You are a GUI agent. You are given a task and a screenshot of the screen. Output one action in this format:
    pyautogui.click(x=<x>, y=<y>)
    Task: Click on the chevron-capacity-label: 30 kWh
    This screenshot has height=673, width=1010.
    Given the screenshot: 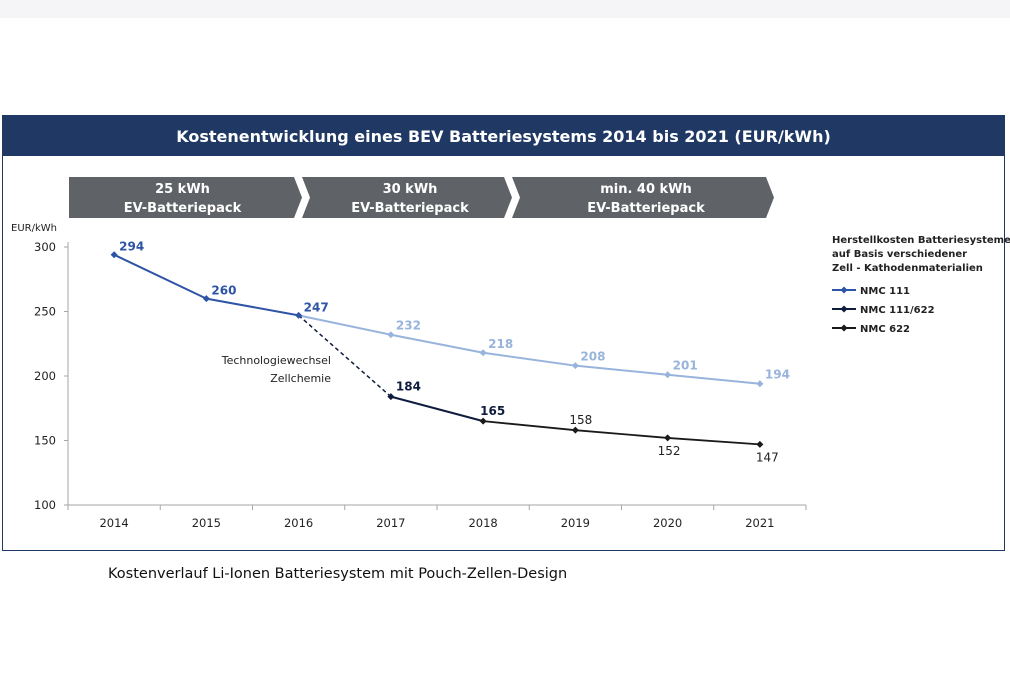 What is the action you would take?
    pyautogui.click(x=410, y=189)
    